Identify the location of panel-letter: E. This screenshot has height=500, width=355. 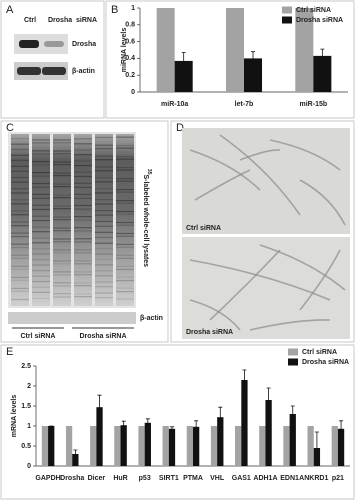
(9, 352).